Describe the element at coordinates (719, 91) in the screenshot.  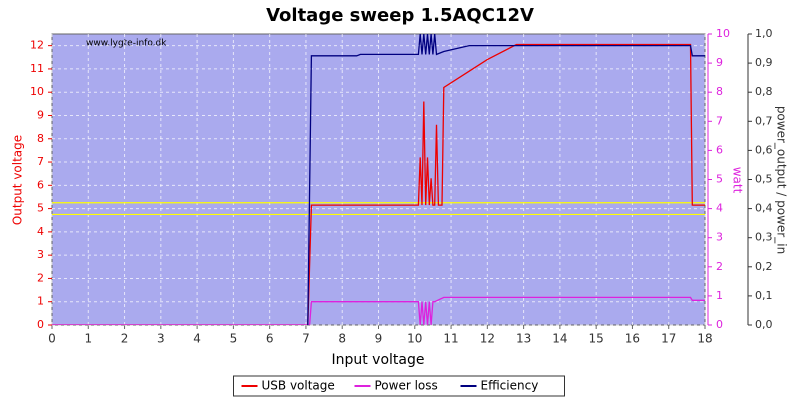
I see `y2-tick-label: 8` at that location.